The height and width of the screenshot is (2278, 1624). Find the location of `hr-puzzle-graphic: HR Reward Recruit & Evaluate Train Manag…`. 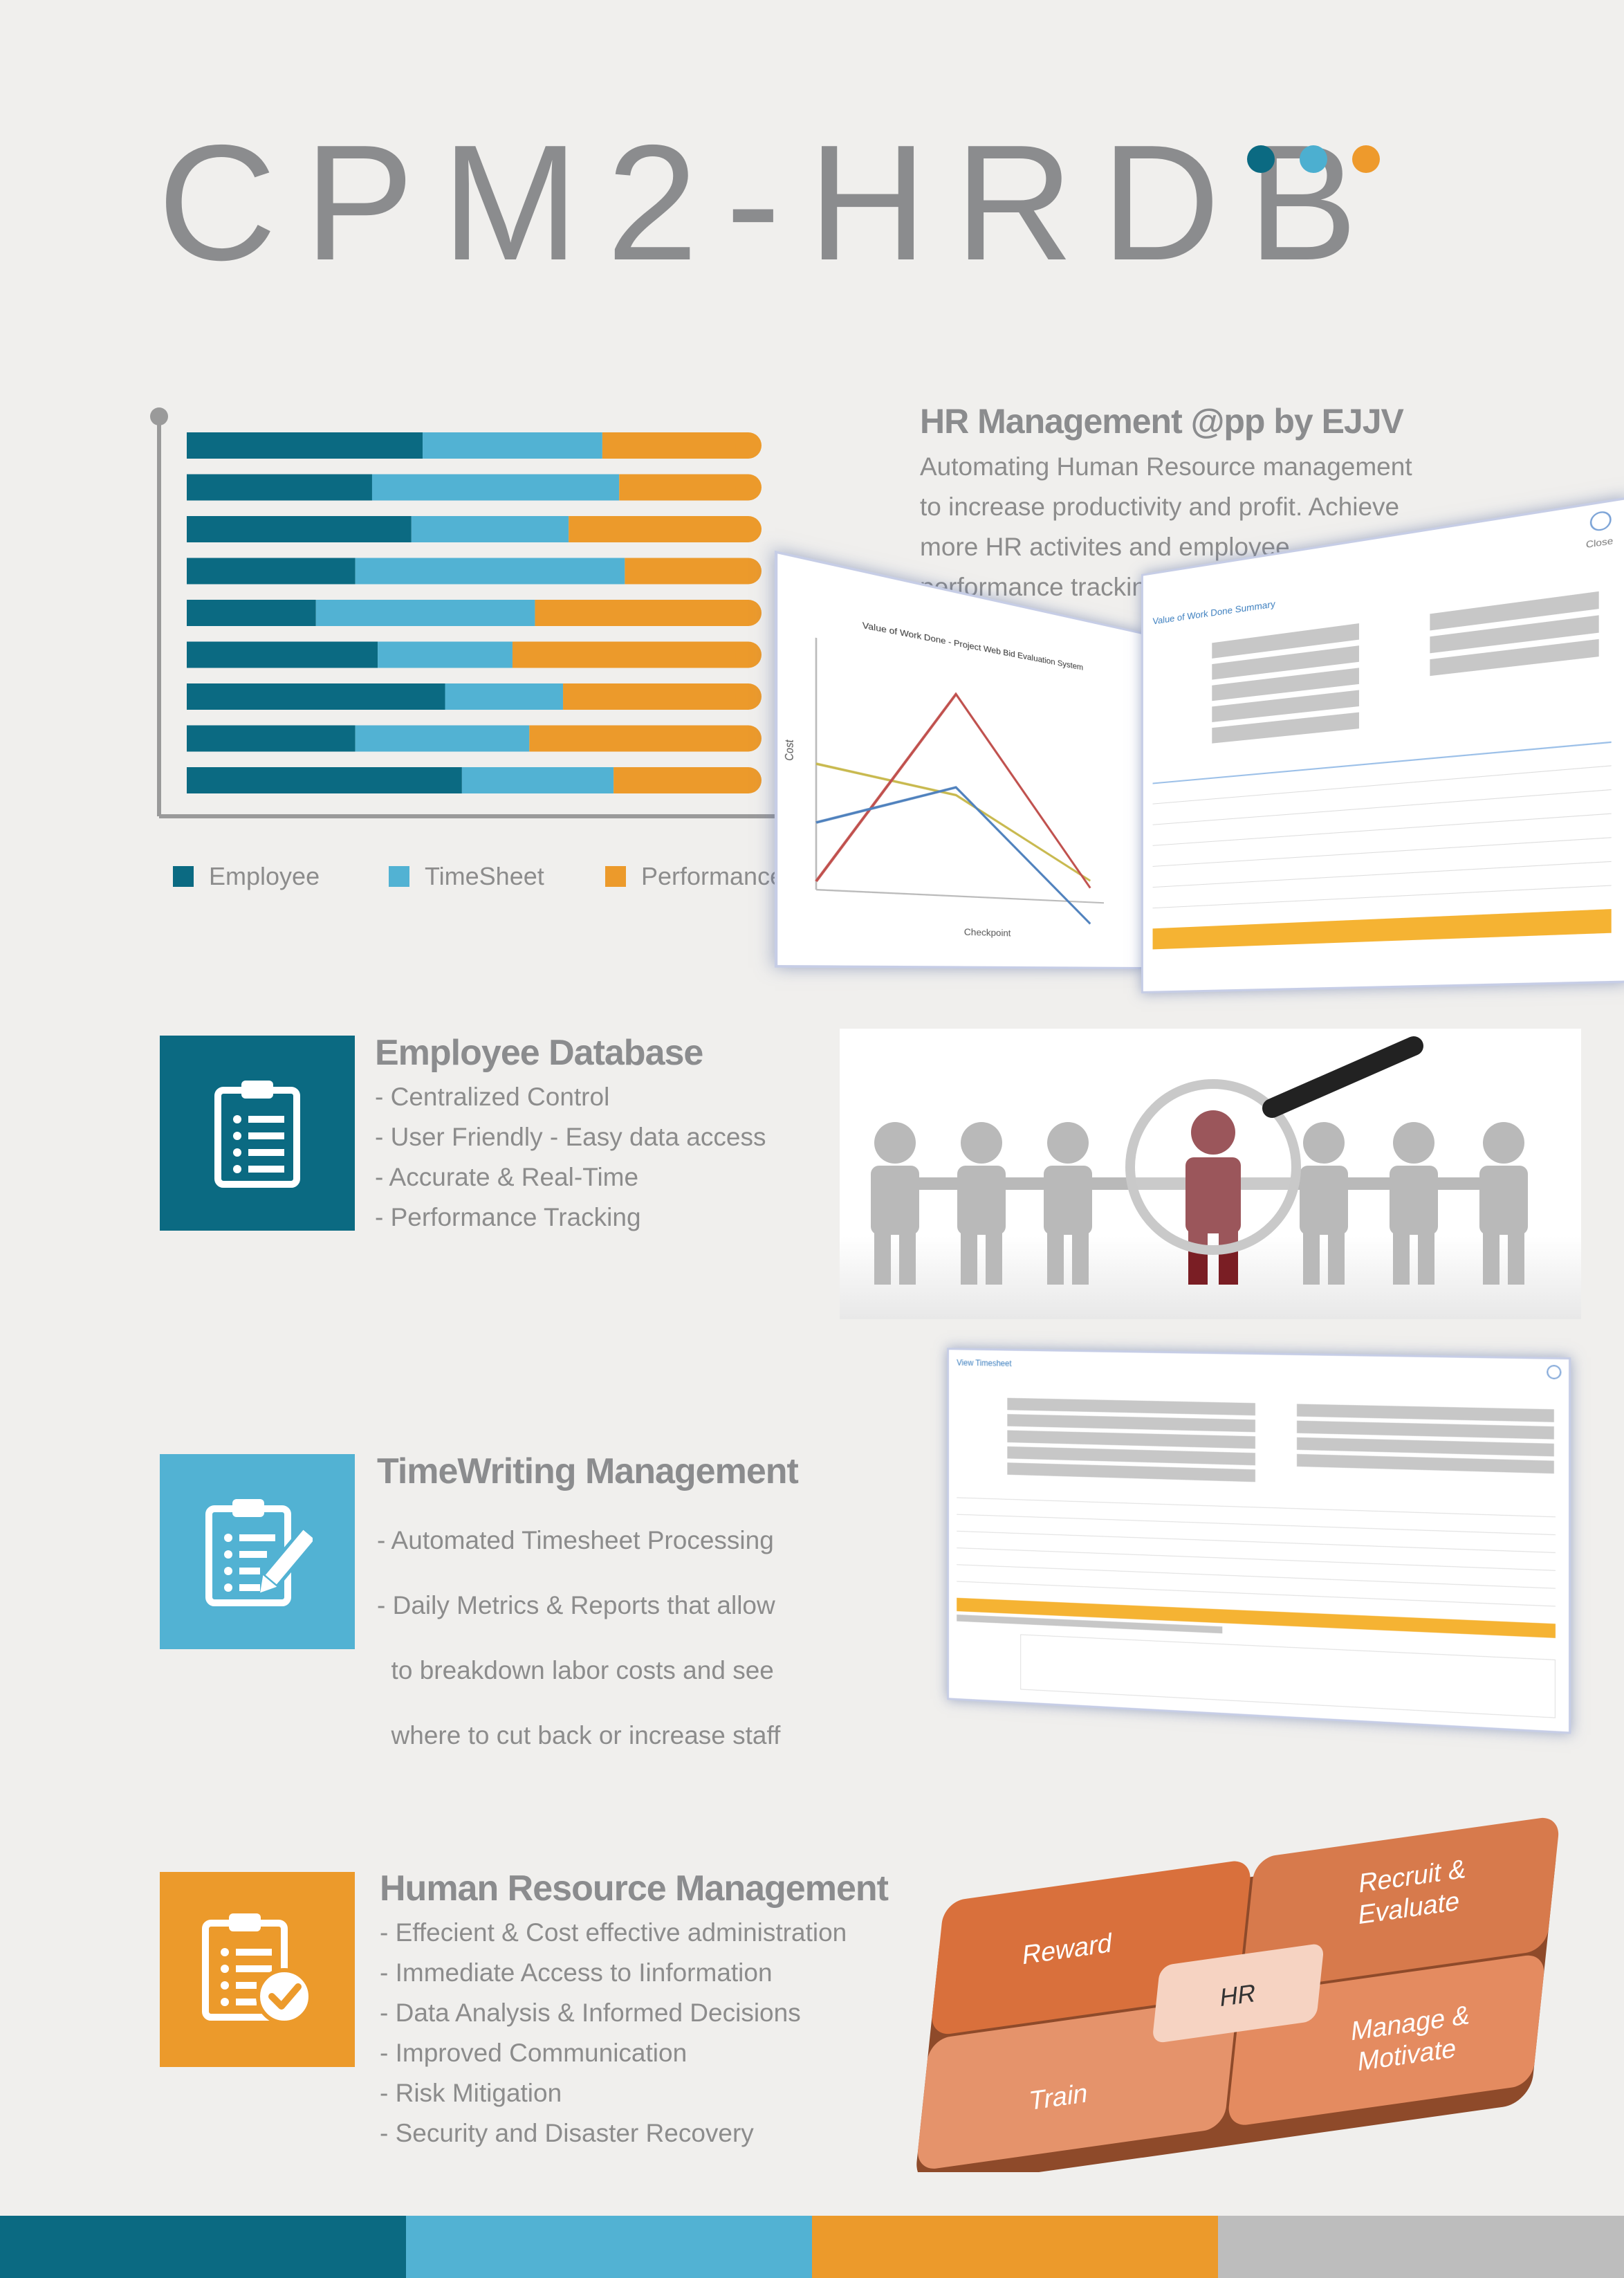

hr-puzzle-graphic: HR Reward Recruit & Evaluate Train Manag… is located at coordinates (1237, 1994).